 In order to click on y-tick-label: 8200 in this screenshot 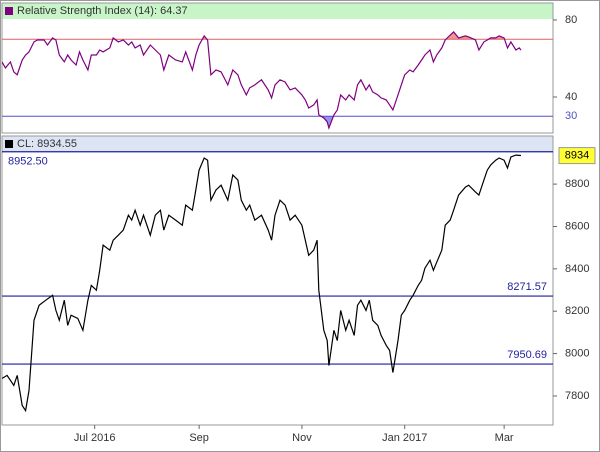, I will do `click(577, 311)`.